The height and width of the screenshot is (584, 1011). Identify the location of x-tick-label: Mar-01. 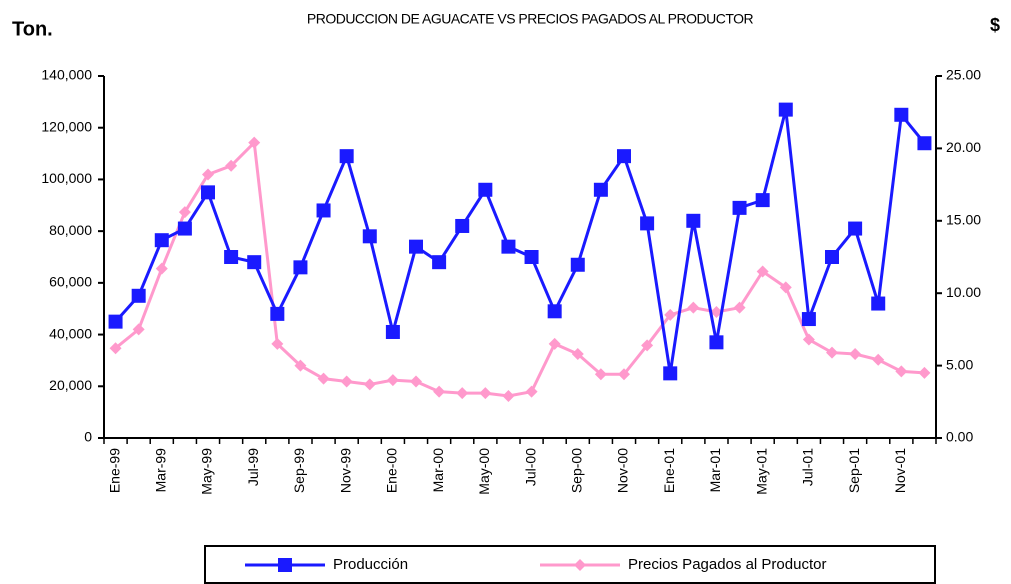
(715, 470).